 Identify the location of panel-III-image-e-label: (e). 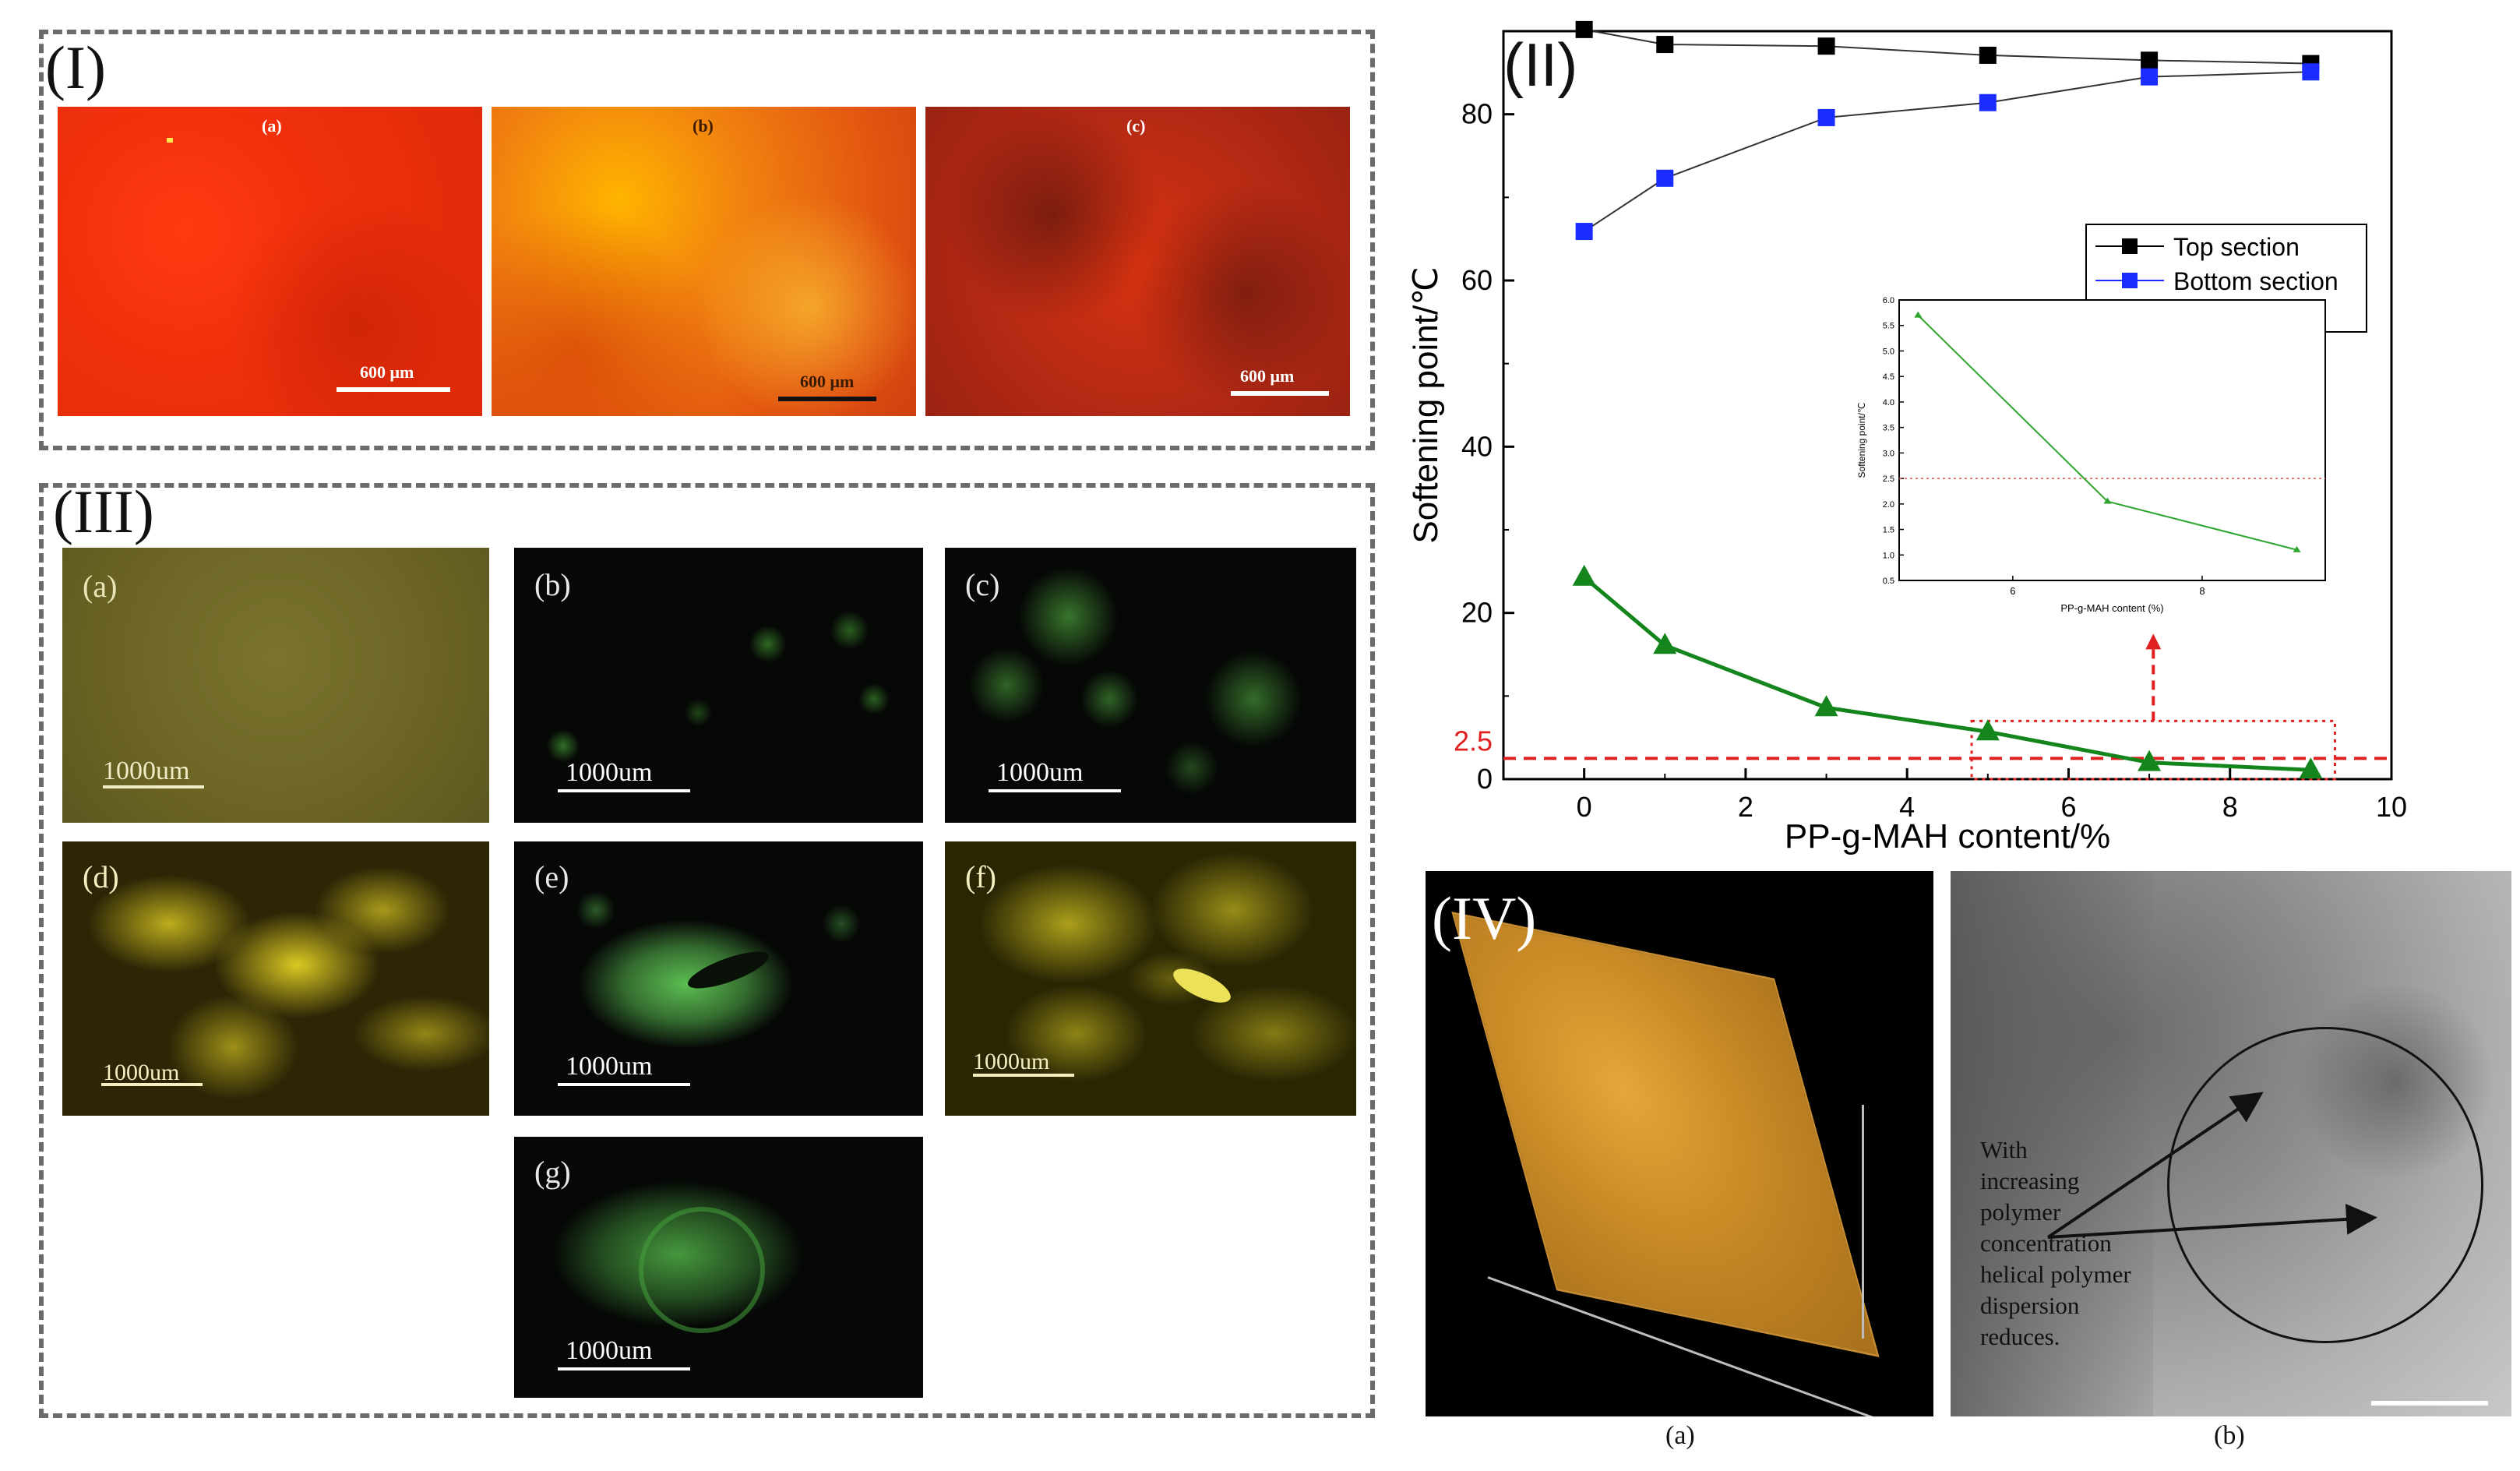
(552, 876).